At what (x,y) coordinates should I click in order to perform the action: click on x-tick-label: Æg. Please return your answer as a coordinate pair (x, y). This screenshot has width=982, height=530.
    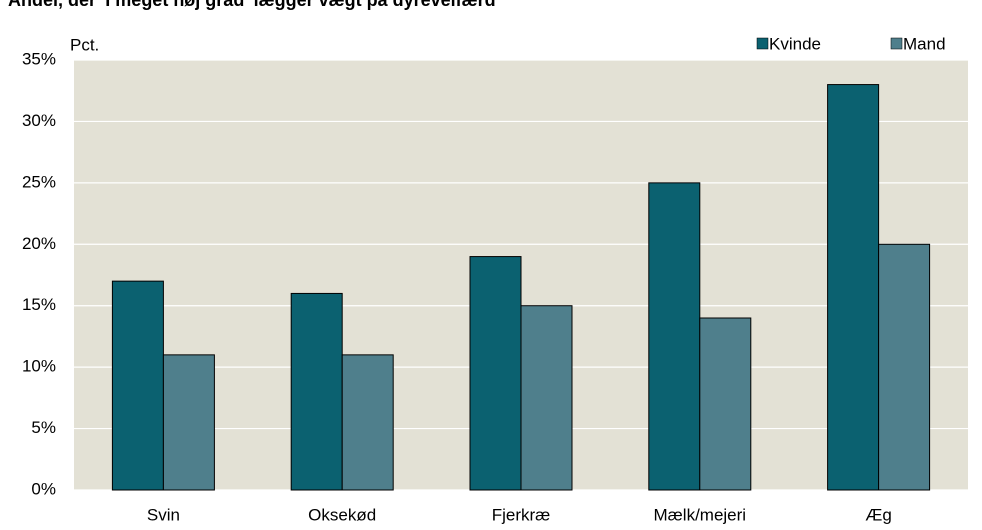
    Looking at the image, I should click on (878, 514).